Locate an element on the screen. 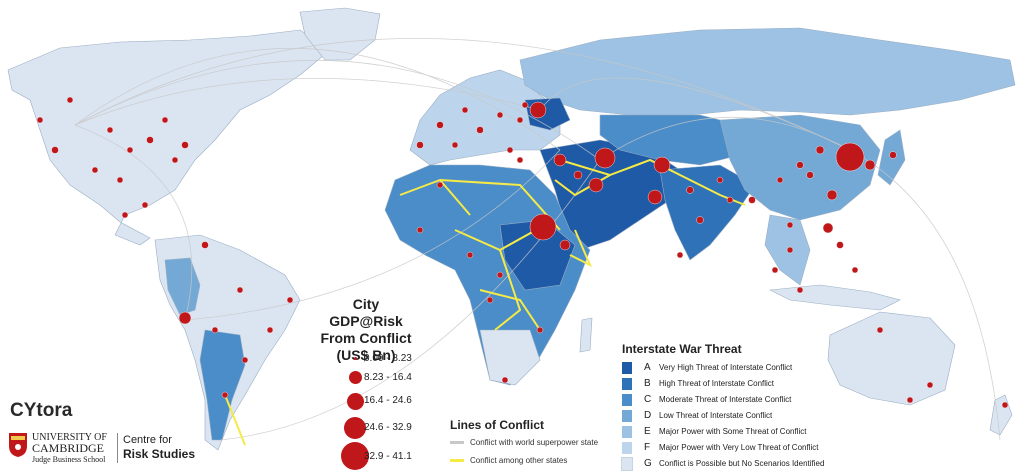 The height and width of the screenshot is (474, 1020). gdp-legend-bin-4: 24.6 - 32.9 is located at coordinates (376, 428).